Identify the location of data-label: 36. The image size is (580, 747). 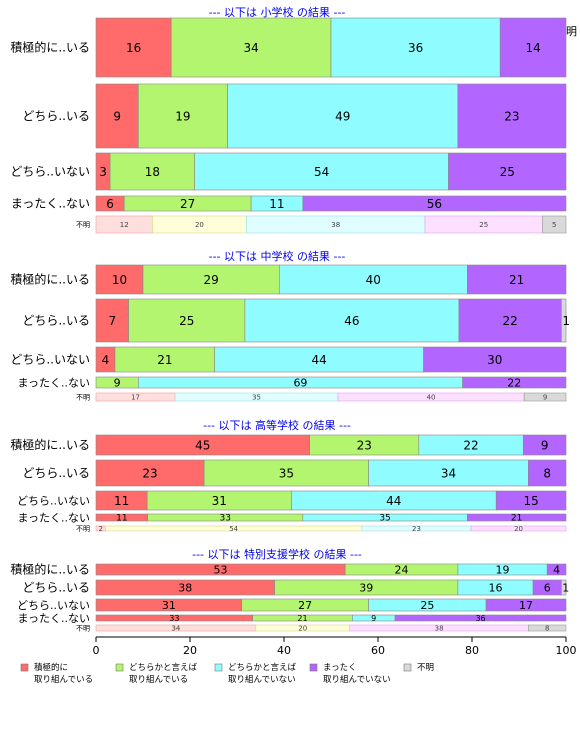
(480, 618).